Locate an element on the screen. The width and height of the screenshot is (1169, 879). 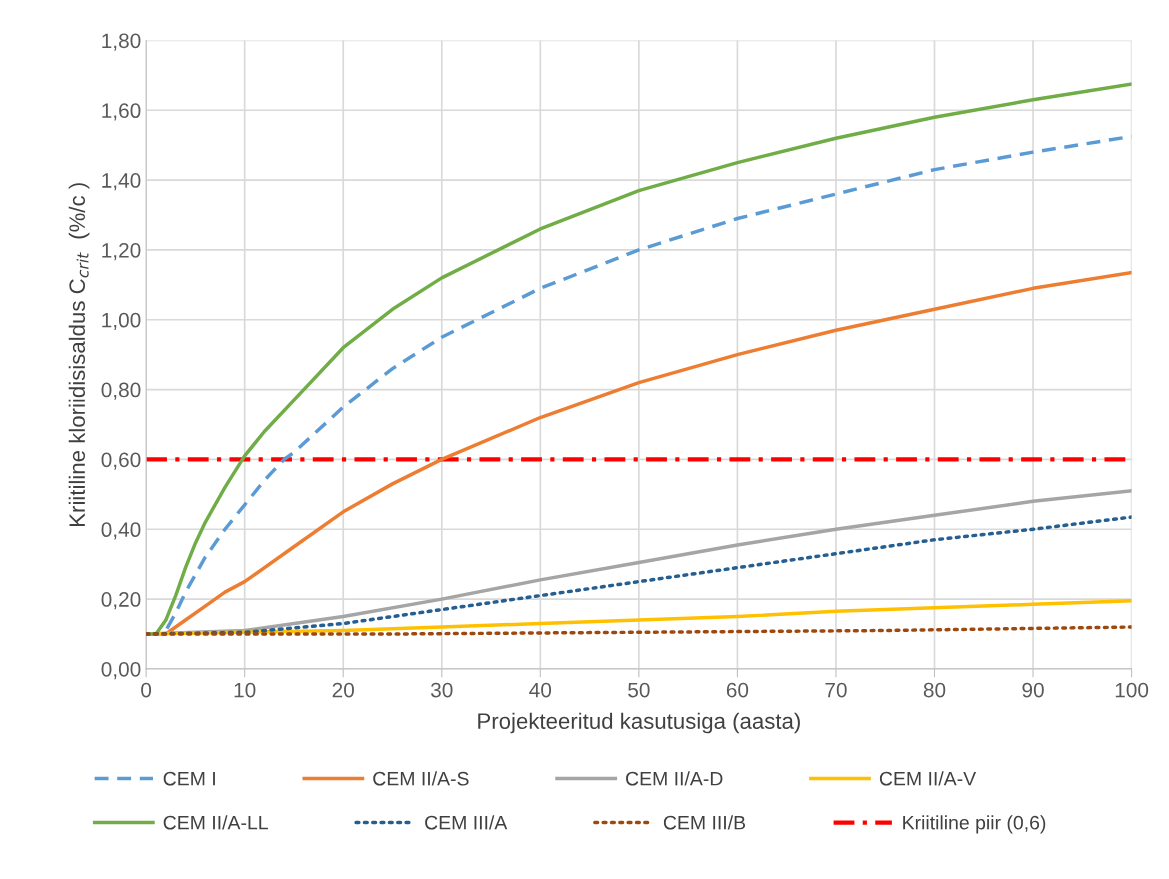
y-axis-title: Kriitiline kloriidisisaldus C$_{crit}$ (%/c ) is located at coordinates (79, 354).